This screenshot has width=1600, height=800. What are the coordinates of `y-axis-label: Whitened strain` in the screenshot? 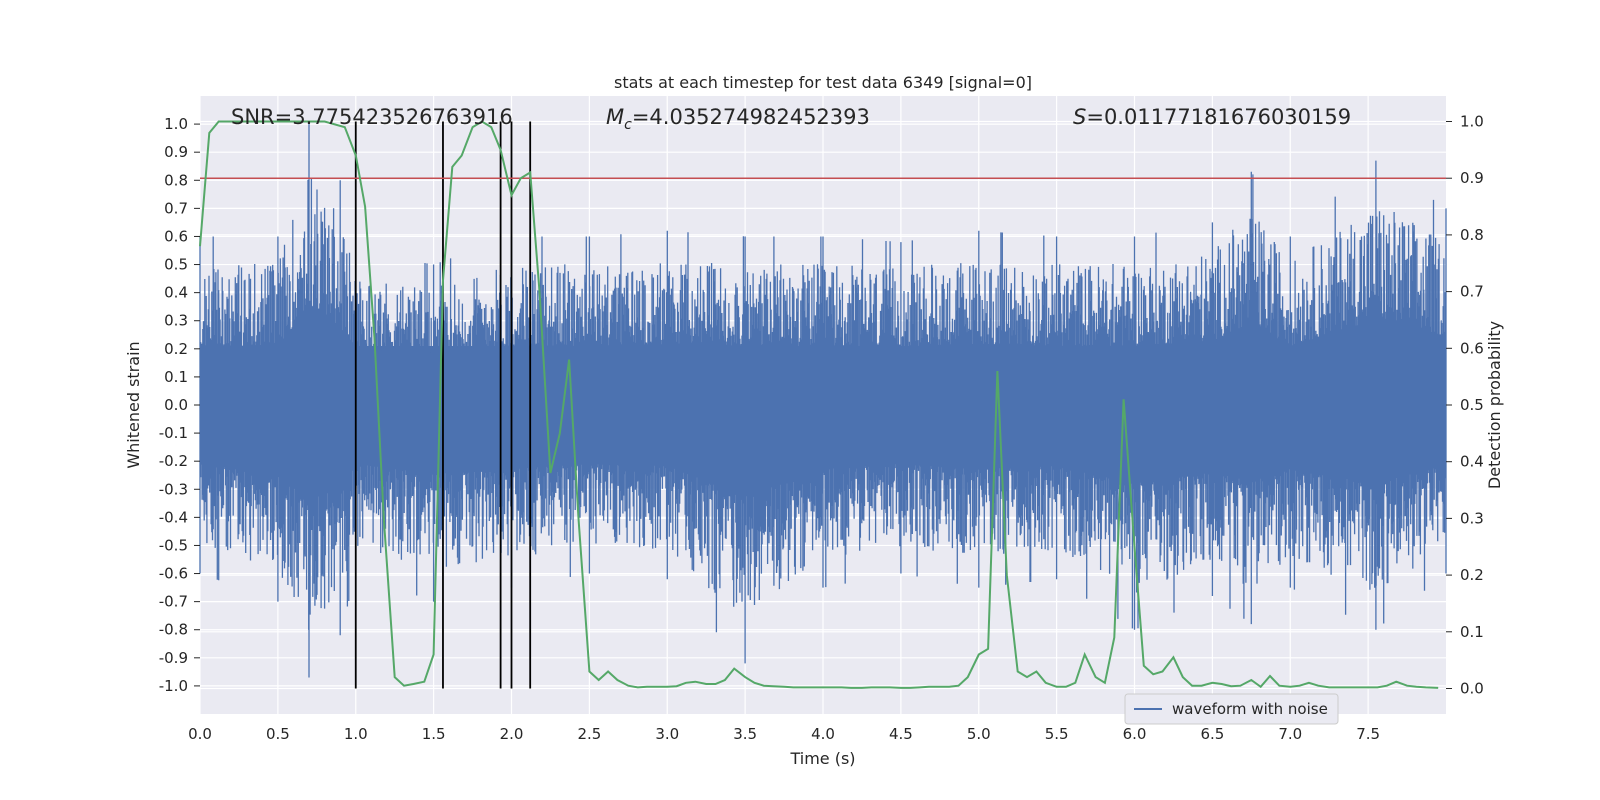 It's located at (133, 404).